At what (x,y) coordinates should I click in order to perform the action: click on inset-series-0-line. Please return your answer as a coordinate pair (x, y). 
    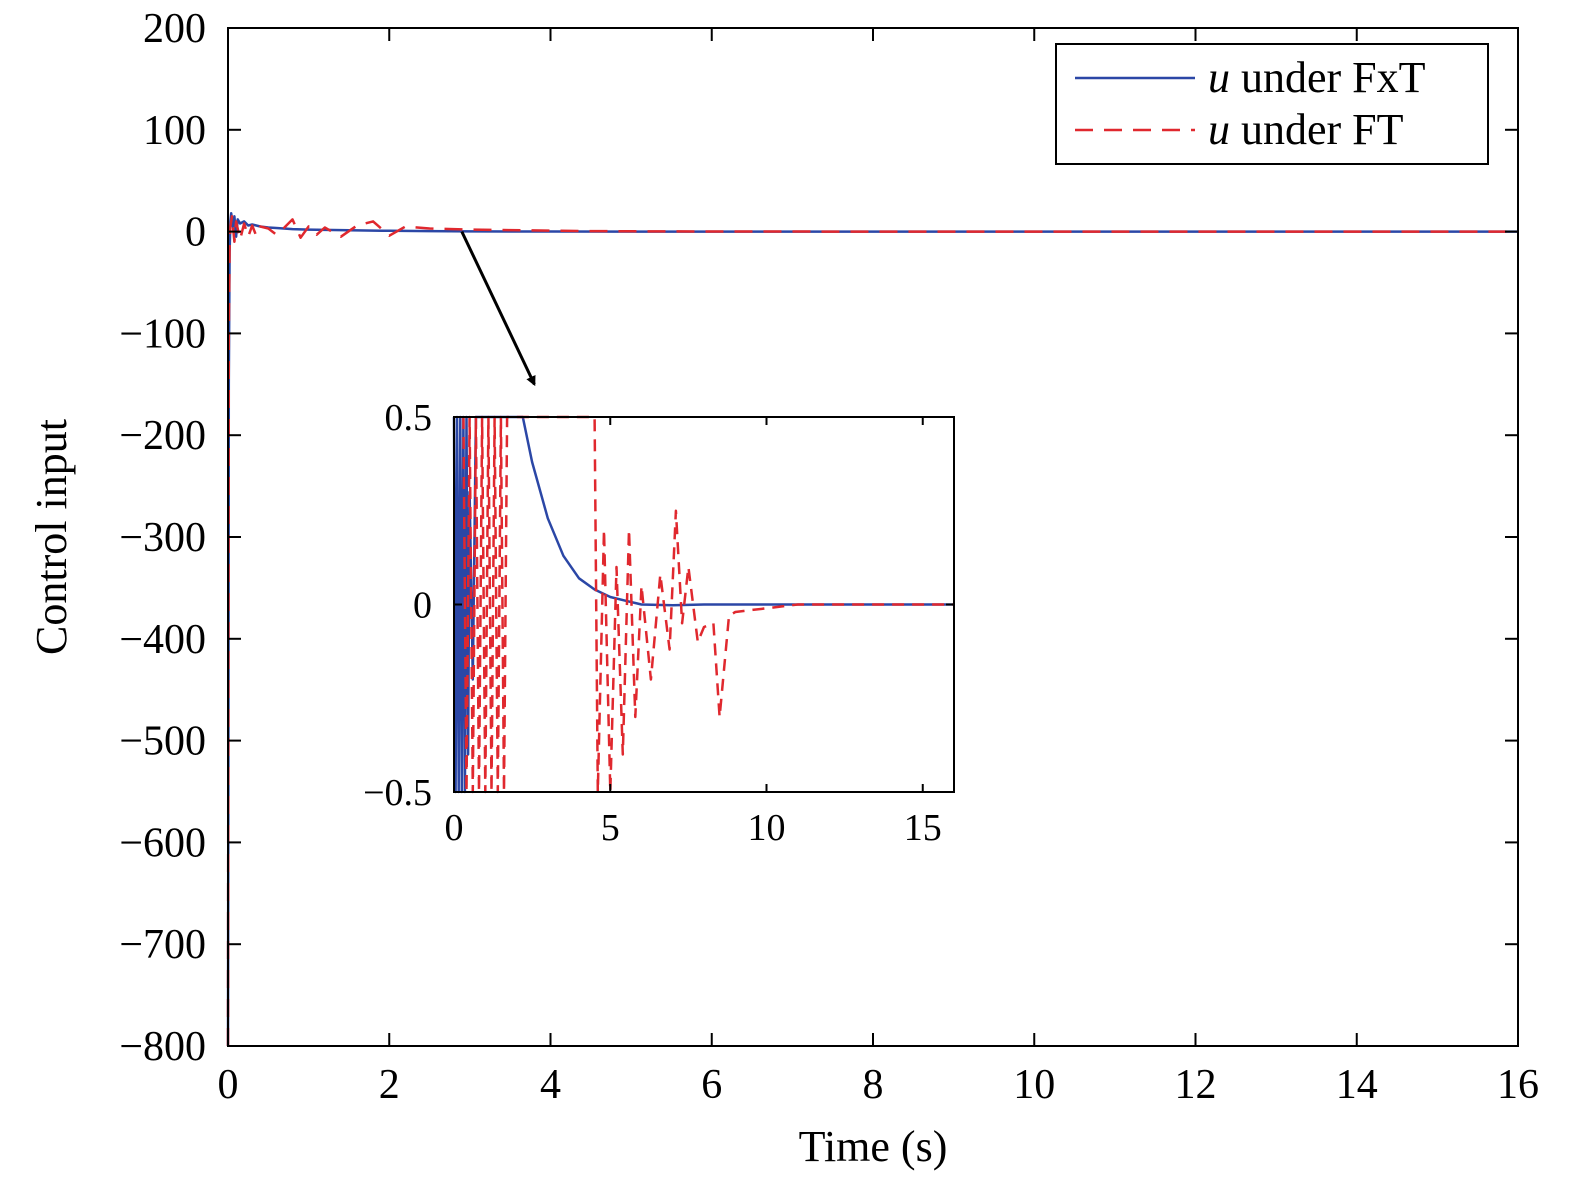
    Looking at the image, I should click on (703, 604).